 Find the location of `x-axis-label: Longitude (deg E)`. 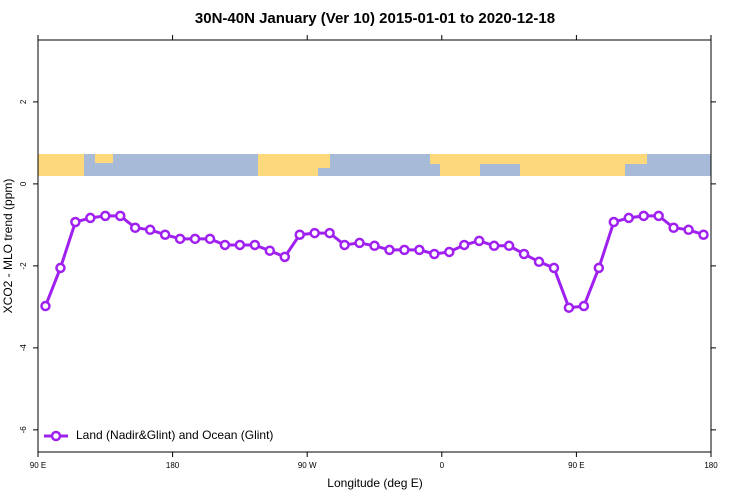

x-axis-label: Longitude (deg E) is located at coordinates (374, 483).